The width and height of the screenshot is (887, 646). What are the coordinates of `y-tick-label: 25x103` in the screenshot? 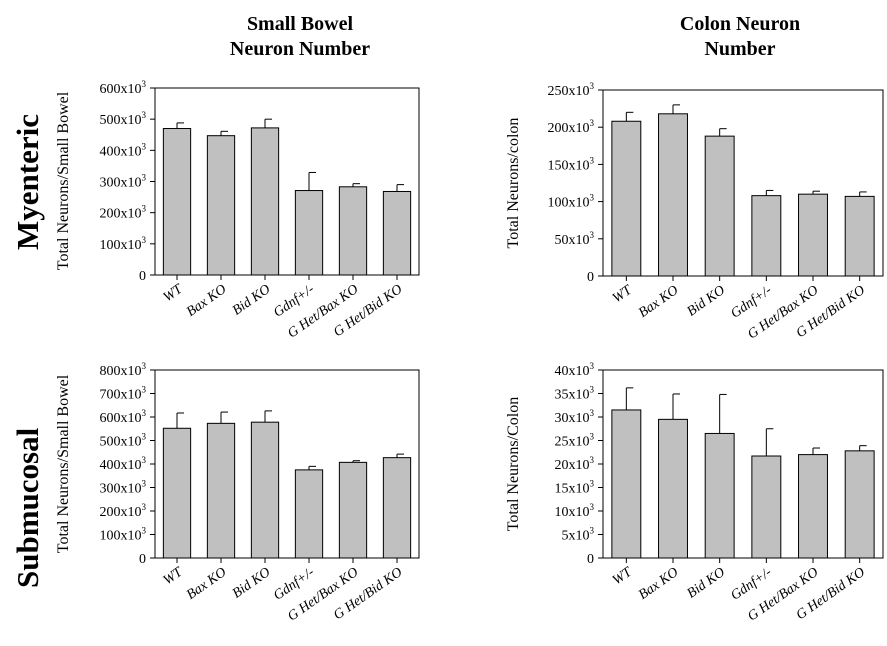 It's located at (575, 441).